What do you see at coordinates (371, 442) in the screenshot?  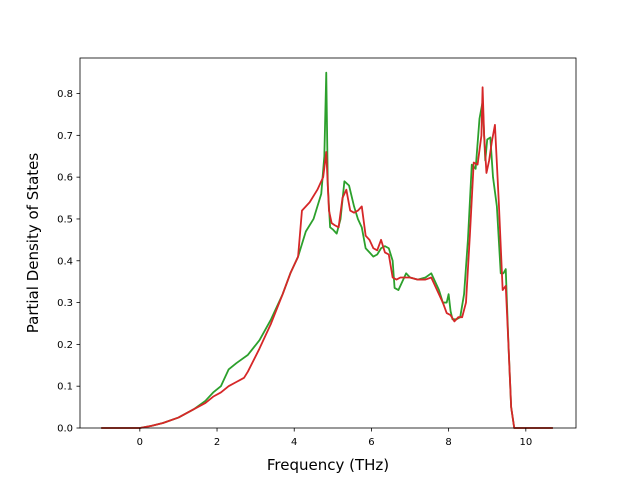 I see `x-tick-label: 6` at bounding box center [371, 442].